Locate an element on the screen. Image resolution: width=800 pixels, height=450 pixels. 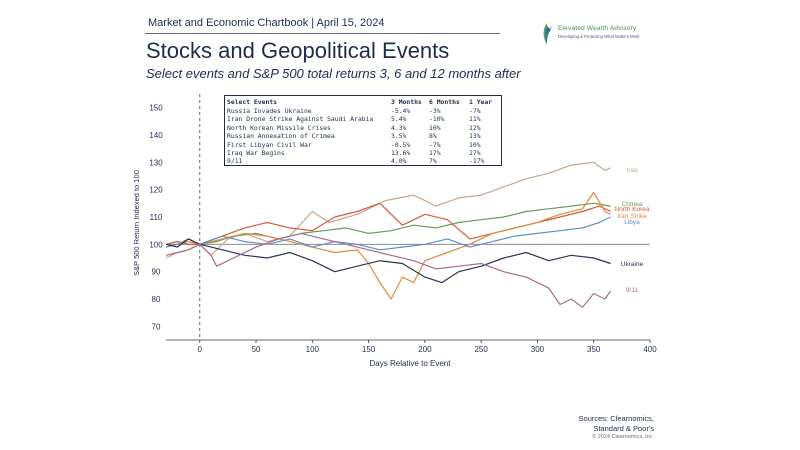
x-tick-label: 300 is located at coordinates (538, 349).